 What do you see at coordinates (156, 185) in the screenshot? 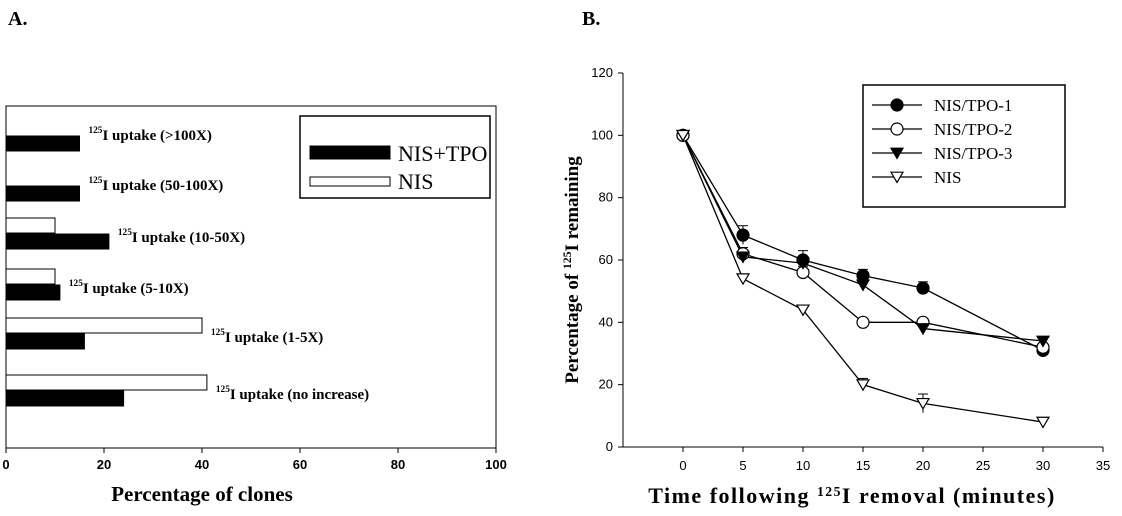
I see `bar-category-label: 125I uptake (50-100X)` at bounding box center [156, 185].